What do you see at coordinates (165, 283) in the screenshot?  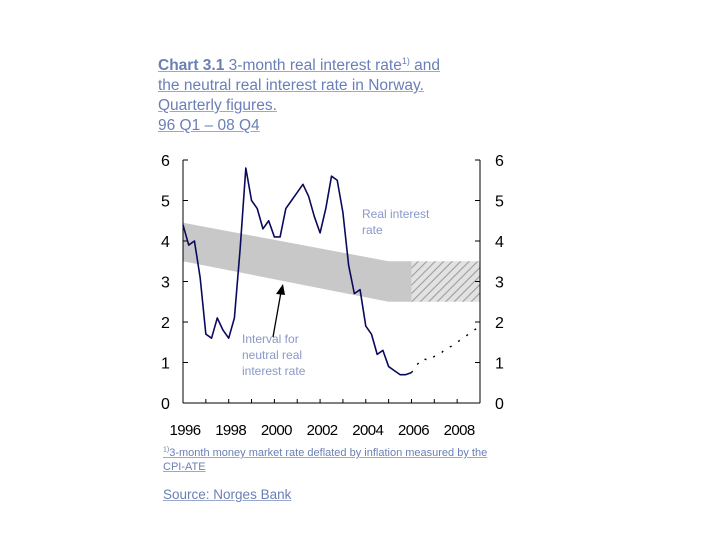 I see `y-tick-label-left: 3` at bounding box center [165, 283].